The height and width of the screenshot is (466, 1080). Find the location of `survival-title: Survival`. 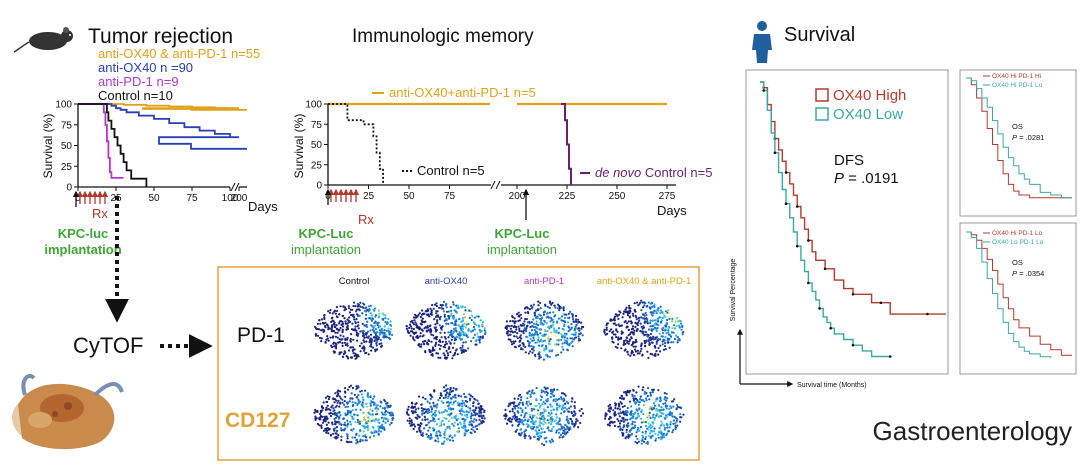

survival-title: Survival is located at coordinates (819, 35).